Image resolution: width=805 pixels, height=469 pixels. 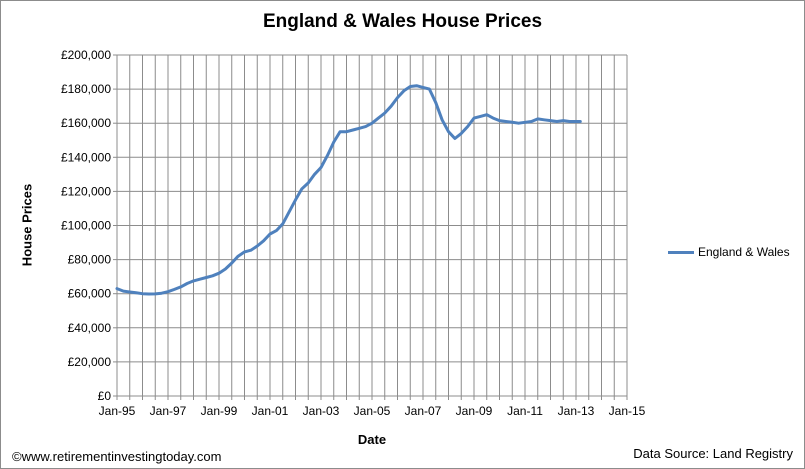 What do you see at coordinates (86, 157) in the screenshot?
I see `y-tick-label: £140,000` at bounding box center [86, 157].